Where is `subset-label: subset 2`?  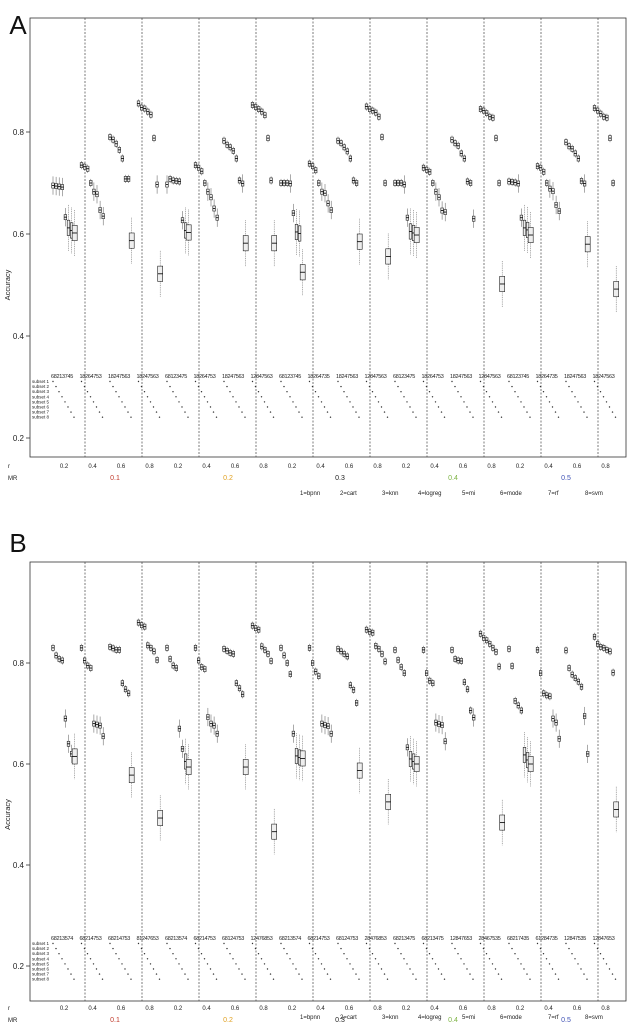 subset-label: subset 2 is located at coordinates (41, 948).